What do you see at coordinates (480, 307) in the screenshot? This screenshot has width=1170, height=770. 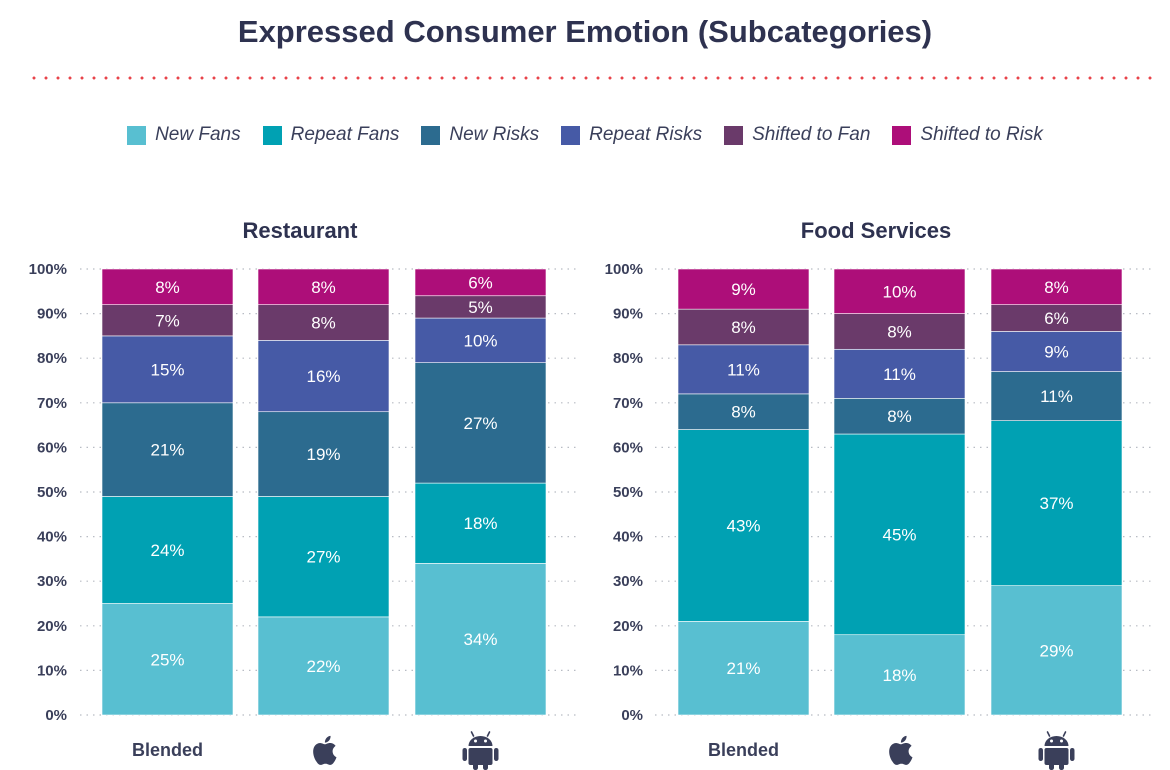 I see `restaurant-data-label-android-icon-shifted-to-fan: 5%` at bounding box center [480, 307].